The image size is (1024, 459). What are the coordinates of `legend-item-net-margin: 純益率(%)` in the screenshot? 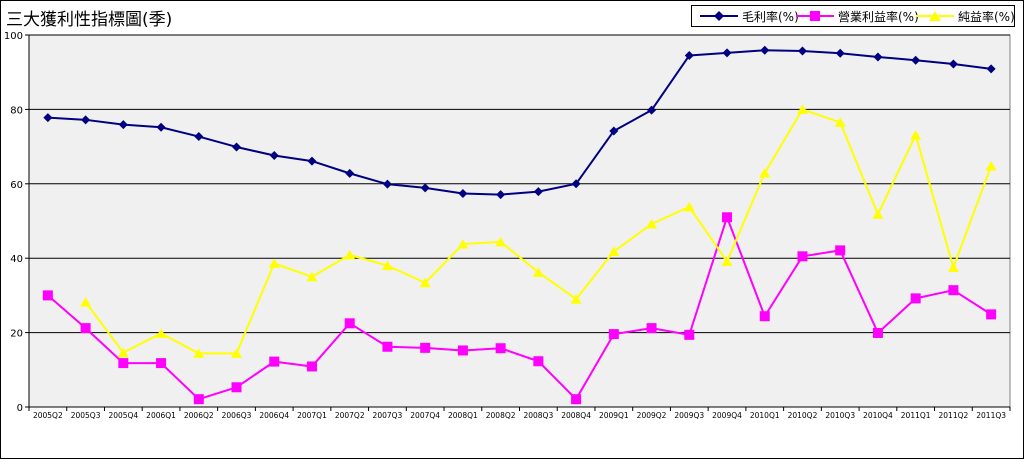 It's located at (964, 16).